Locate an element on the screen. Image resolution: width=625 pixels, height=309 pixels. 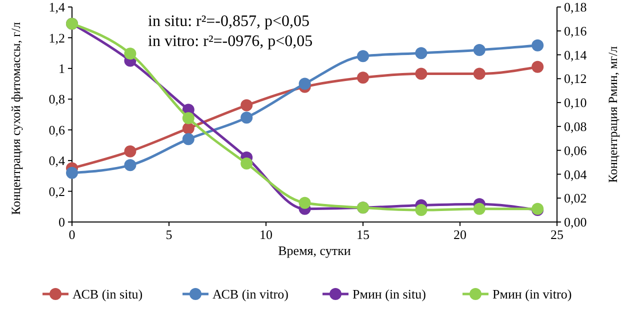
y-tick-label: 0,4 is located at coordinates (57, 160).